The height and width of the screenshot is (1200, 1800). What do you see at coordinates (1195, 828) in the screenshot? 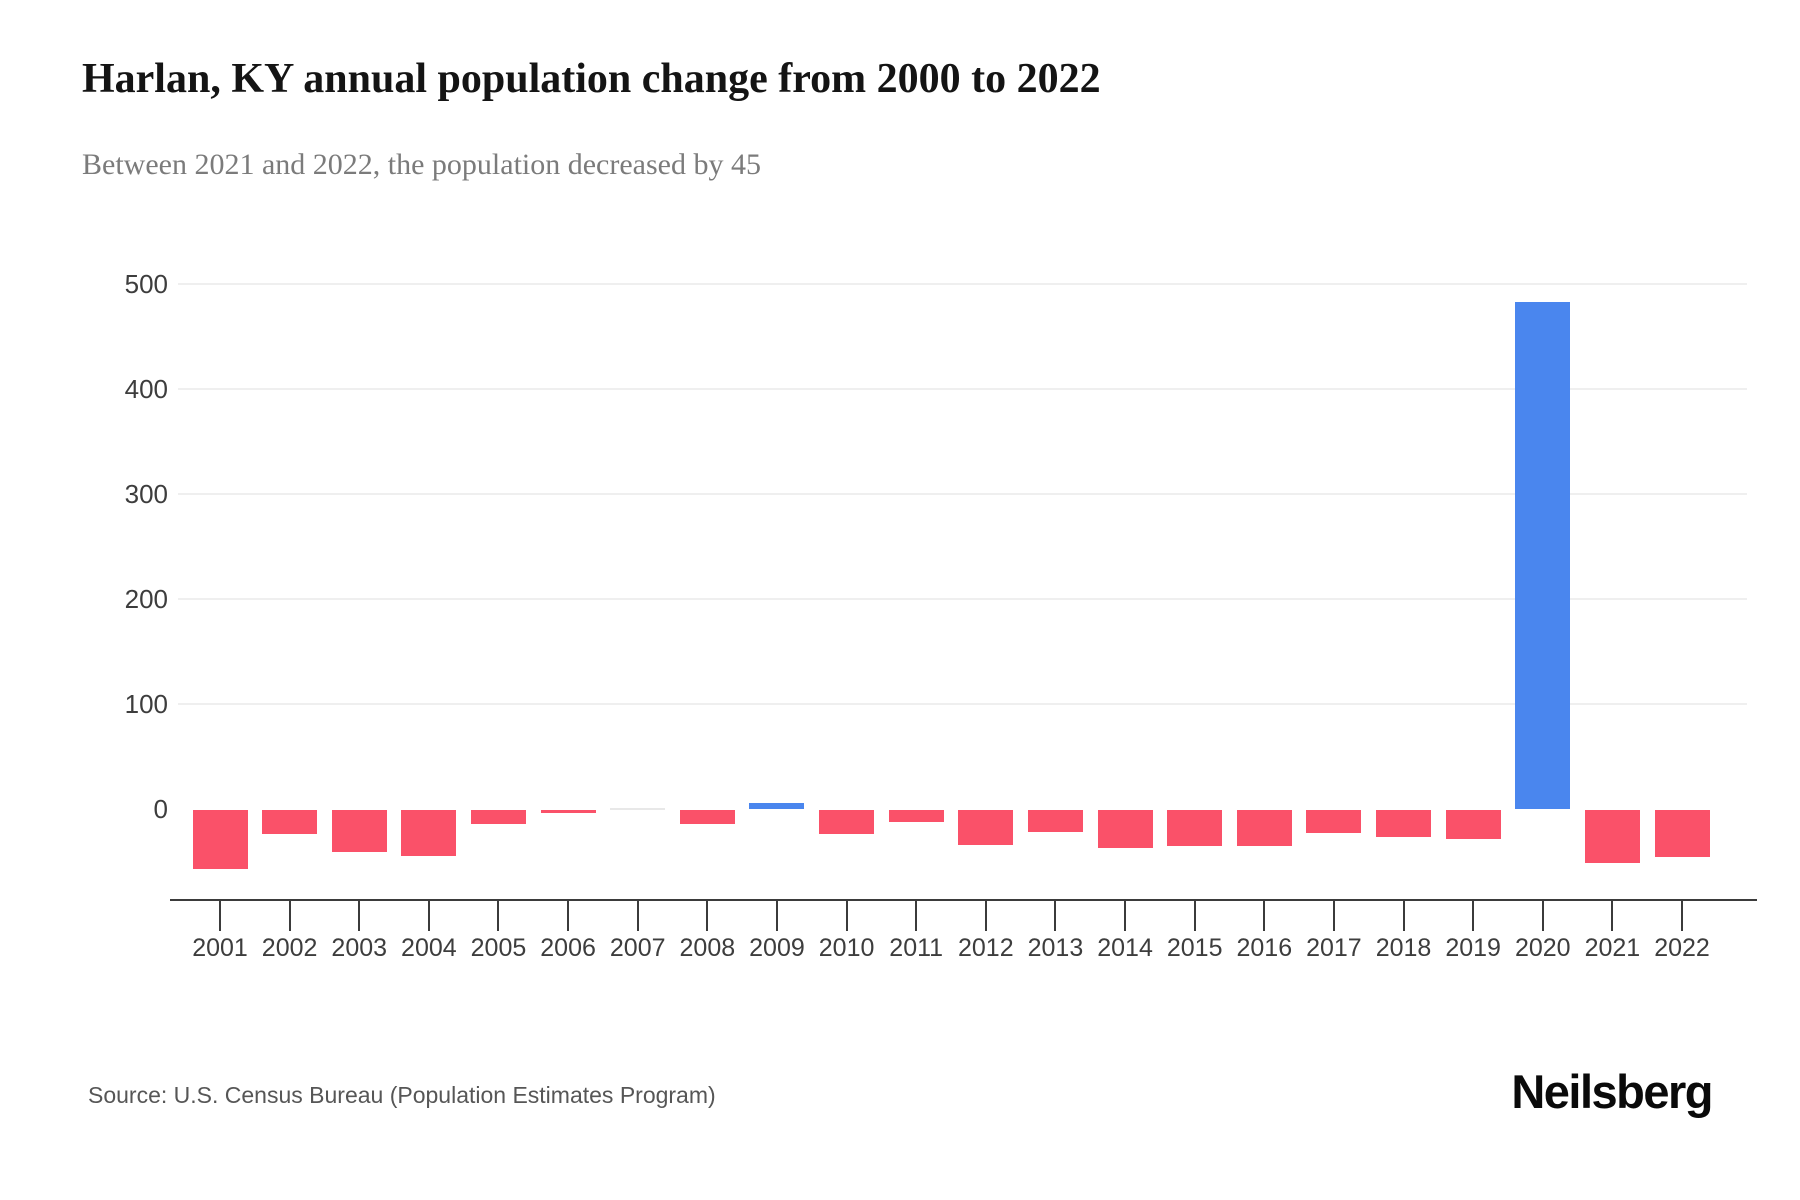
I see `bar-2015` at bounding box center [1195, 828].